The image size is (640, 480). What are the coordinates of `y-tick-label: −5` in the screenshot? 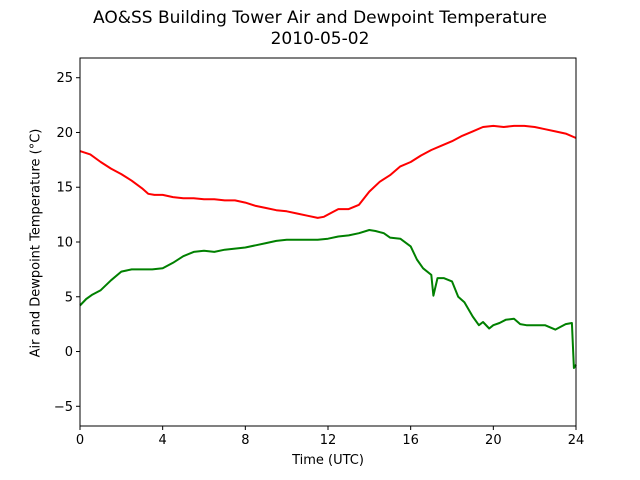 It's located at (63, 407).